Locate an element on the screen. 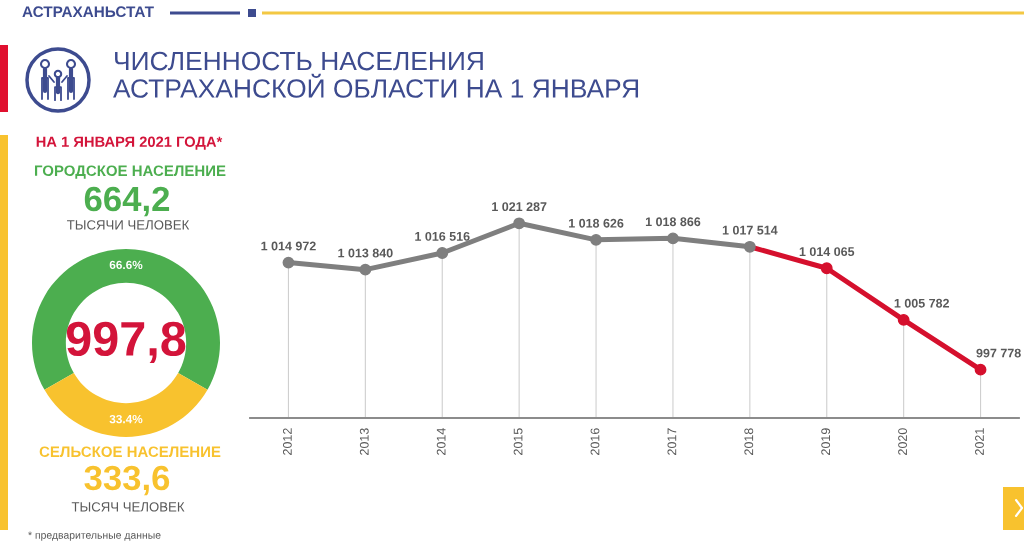  data-label: 1 014 065 is located at coordinates (827, 252).